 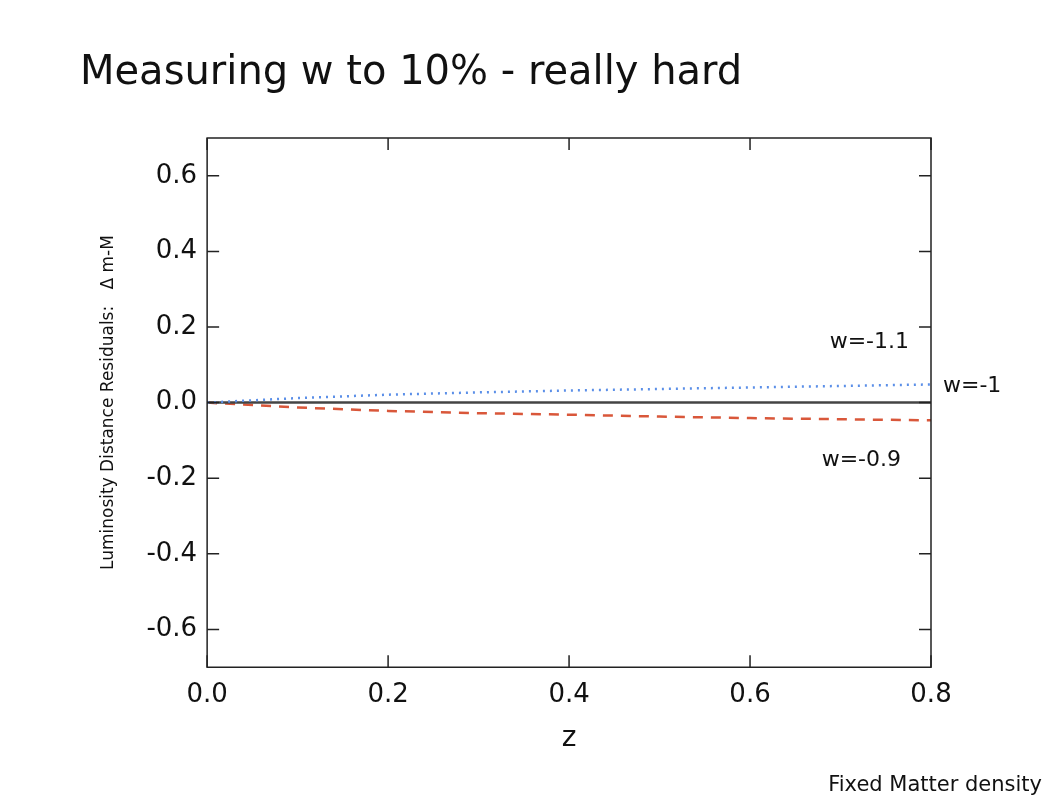 I want to click on x-tick-label: 0.6, so click(x=750, y=692).